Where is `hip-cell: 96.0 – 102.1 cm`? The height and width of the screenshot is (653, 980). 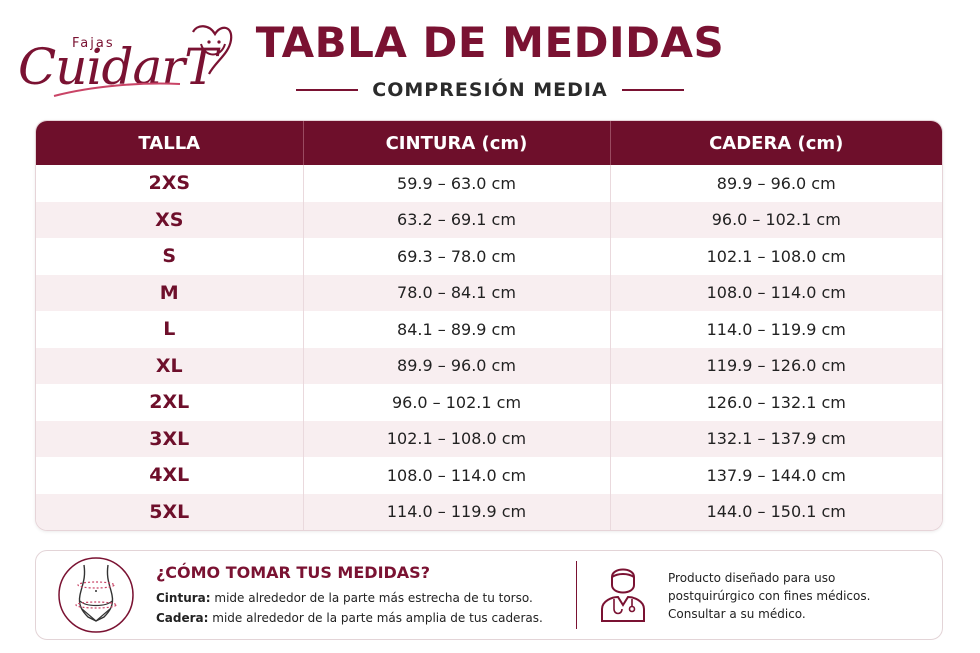 hip-cell: 96.0 – 102.1 cm is located at coordinates (776, 220).